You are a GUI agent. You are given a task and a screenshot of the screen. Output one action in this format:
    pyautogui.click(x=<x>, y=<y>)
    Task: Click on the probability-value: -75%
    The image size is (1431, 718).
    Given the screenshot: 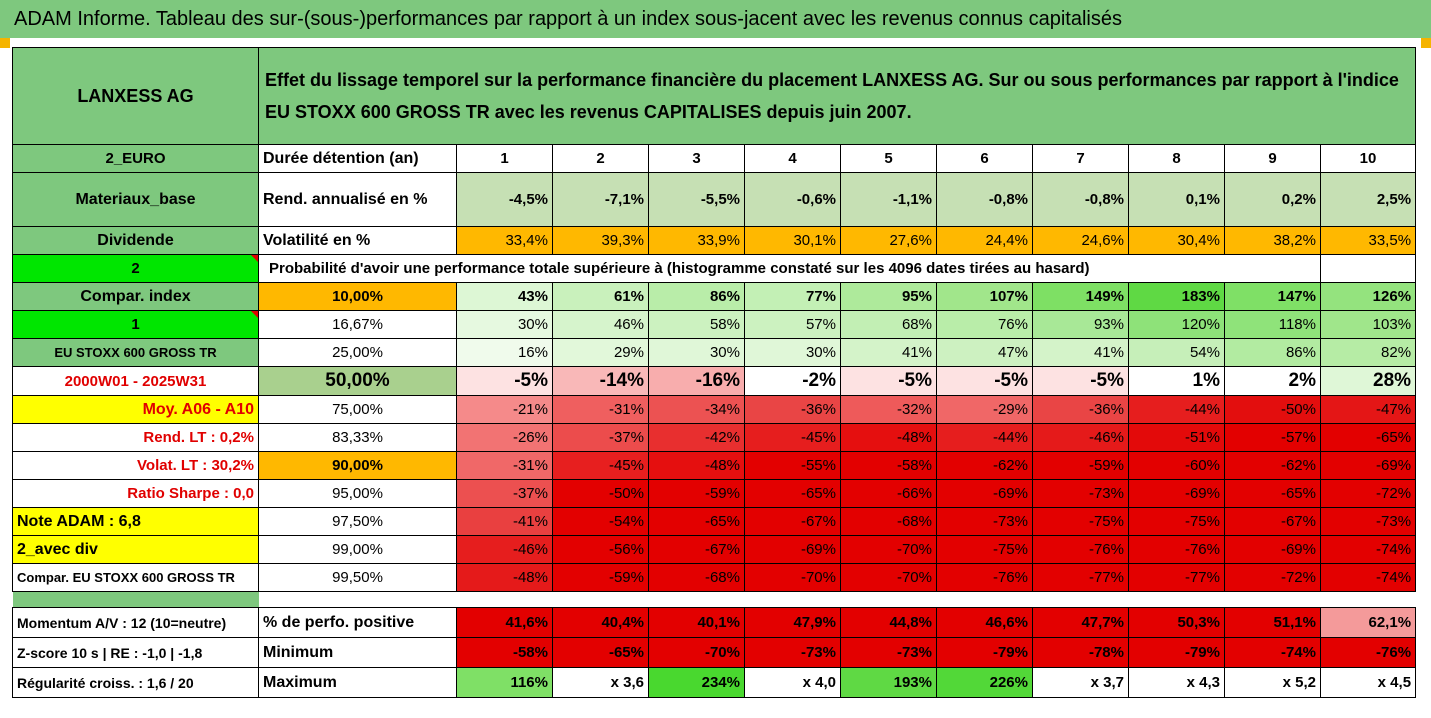 What is the action you would take?
    pyautogui.click(x=984, y=549)
    